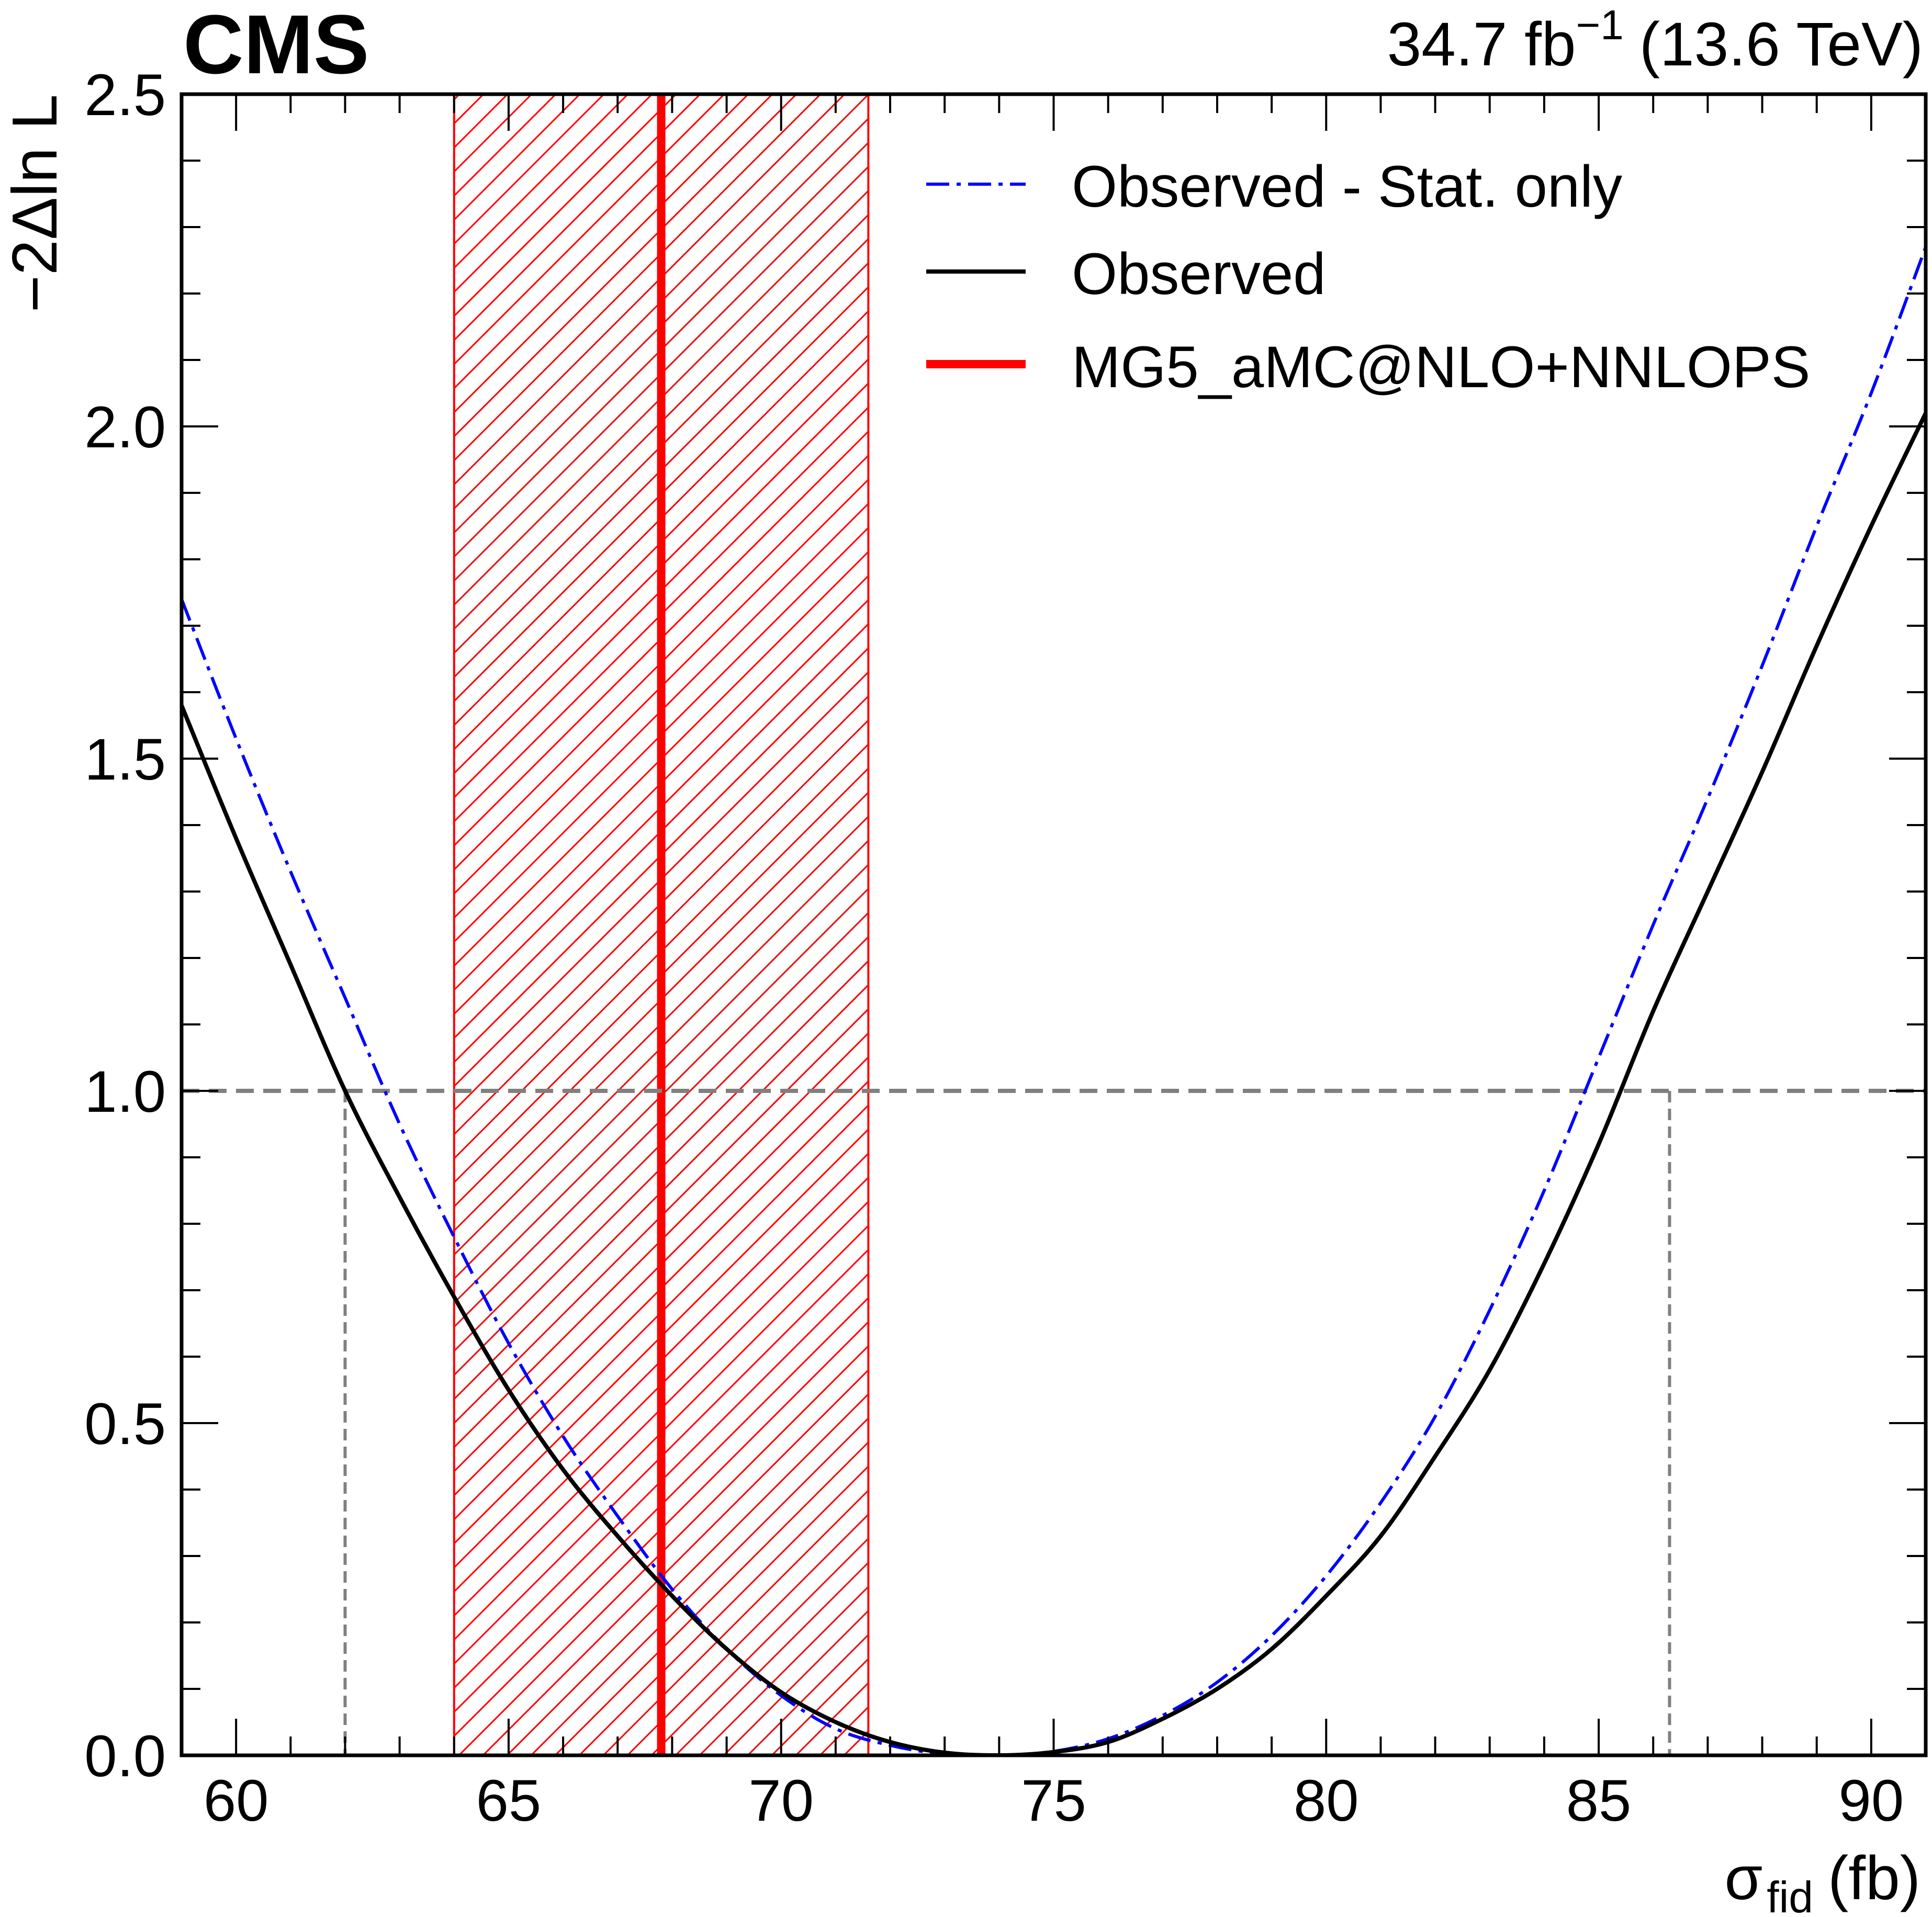 Image resolution: width=1932 pixels, height=1917 pixels. Describe the element at coordinates (125, 759) in the screenshot. I see `y-tick-label-3: 1.5` at that location.